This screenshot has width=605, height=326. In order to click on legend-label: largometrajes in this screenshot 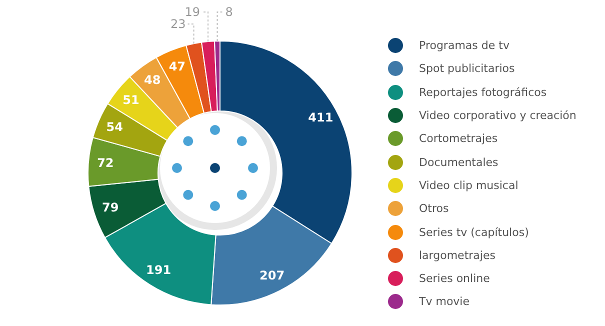, I will do `click(457, 255)`.